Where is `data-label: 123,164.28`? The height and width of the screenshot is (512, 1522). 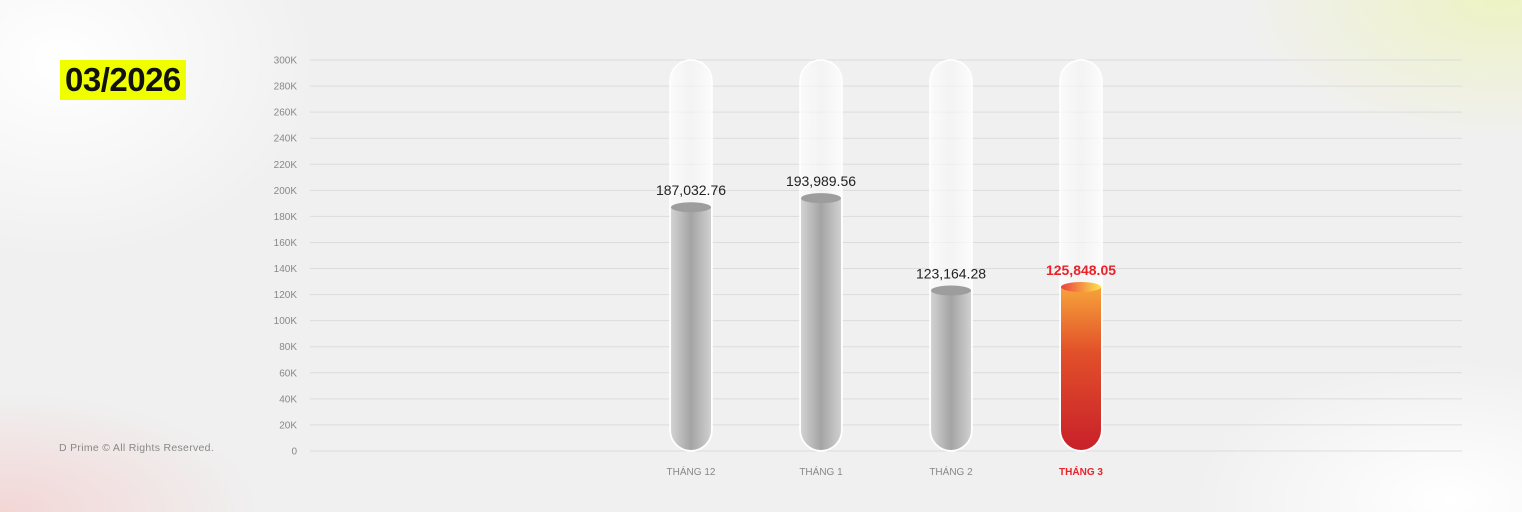 data-label: 123,164.28 is located at coordinates (951, 273).